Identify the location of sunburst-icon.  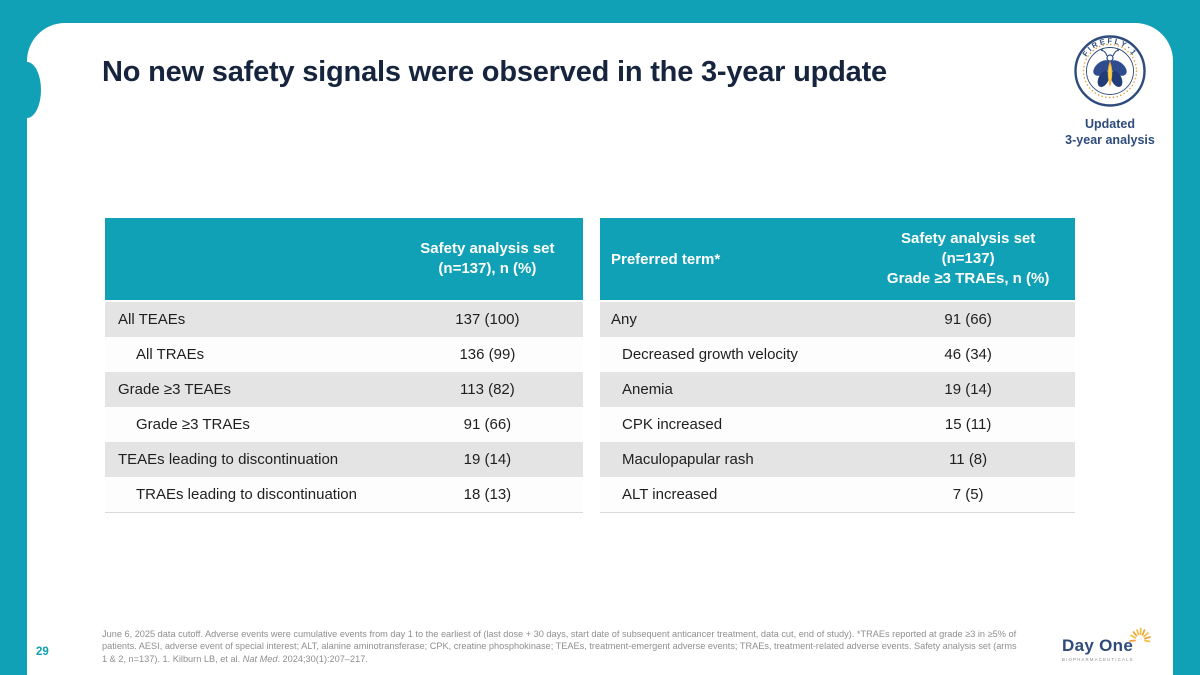
(1140, 635).